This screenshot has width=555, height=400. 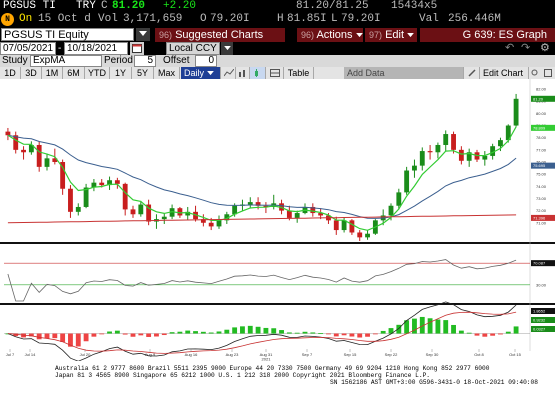 What do you see at coordinates (280, 19) in the screenshot?
I see `high-label: H` at bounding box center [280, 19].